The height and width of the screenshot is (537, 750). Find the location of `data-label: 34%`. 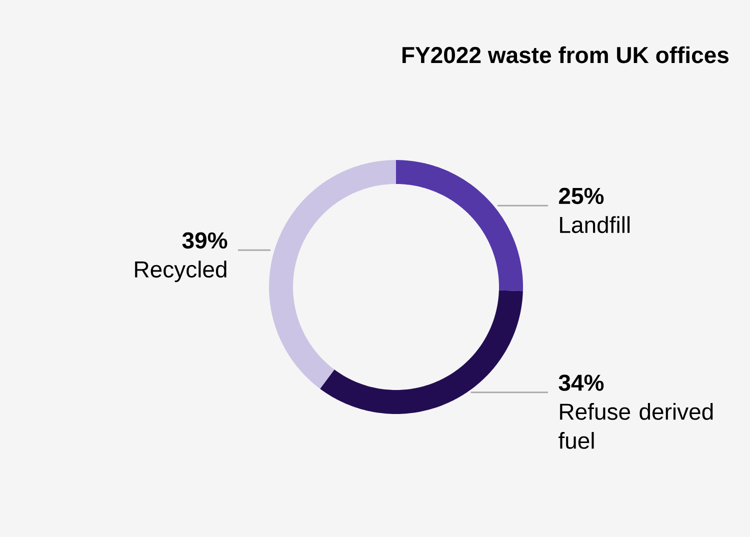

data-label: 34% is located at coordinates (581, 382).